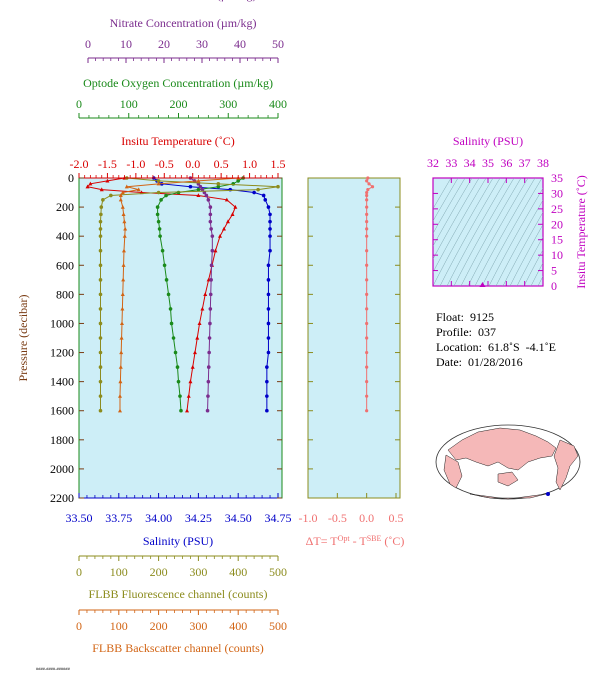  Describe the element at coordinates (581, 232) in the screenshot. I see `ts-temperature-axis-title: Insitu Temperature (˚C)` at that location.